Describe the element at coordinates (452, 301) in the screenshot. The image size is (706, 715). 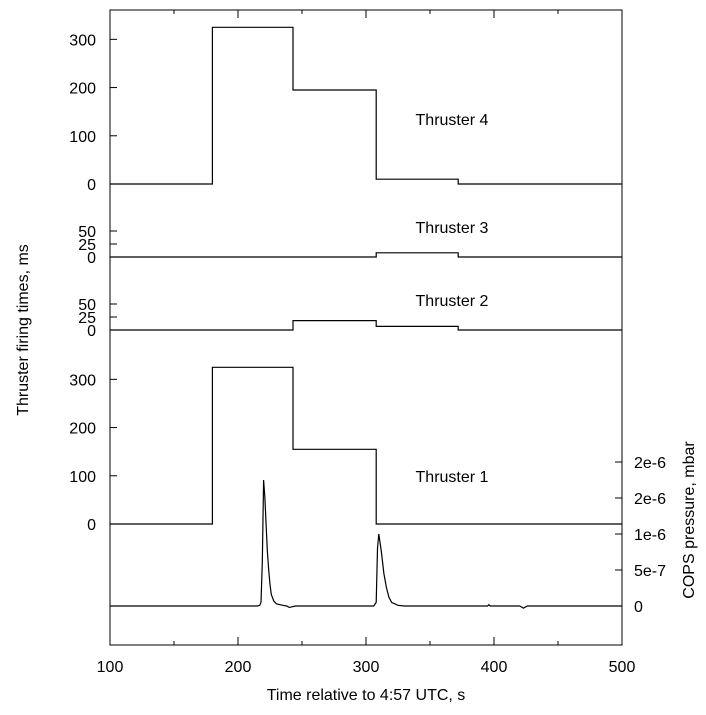
I see `thruster-2-label: Thruster 2` at that location.